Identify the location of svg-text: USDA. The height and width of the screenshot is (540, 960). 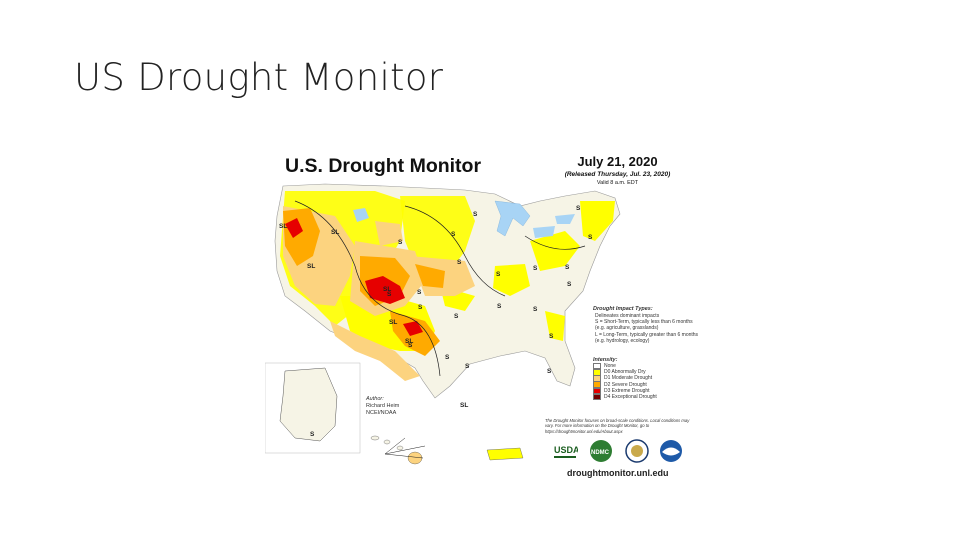
(566, 450).